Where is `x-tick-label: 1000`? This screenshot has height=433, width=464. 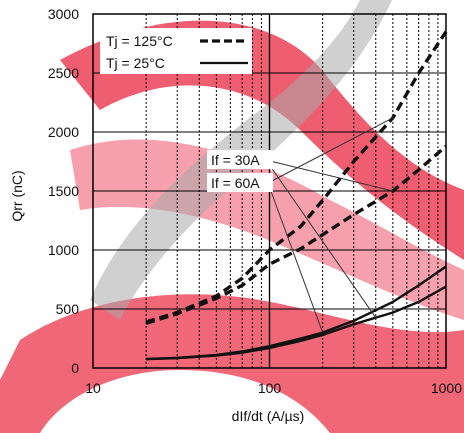
x-tick-label: 1000 is located at coordinates (446, 388).